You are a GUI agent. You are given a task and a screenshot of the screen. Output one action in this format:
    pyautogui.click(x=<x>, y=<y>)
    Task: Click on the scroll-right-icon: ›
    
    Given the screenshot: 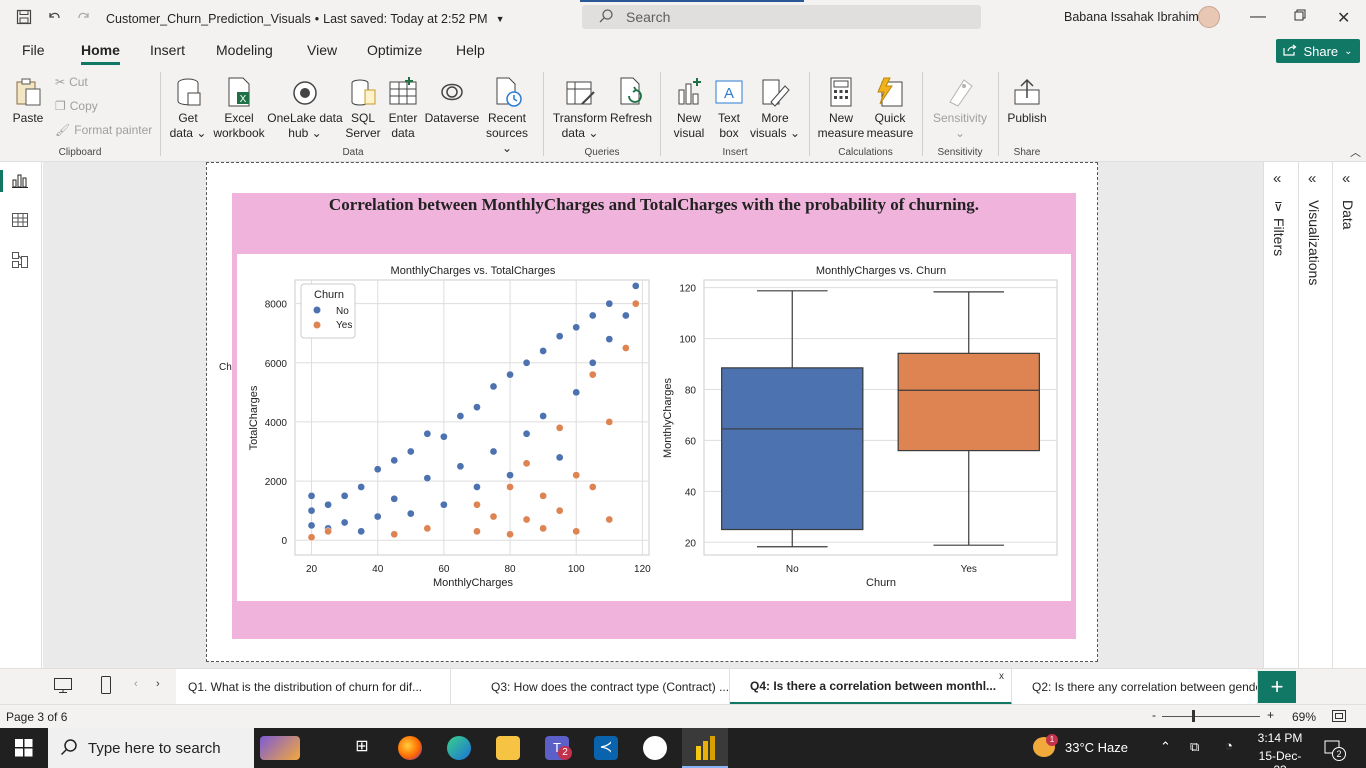 What is the action you would take?
    pyautogui.click(x=158, y=684)
    